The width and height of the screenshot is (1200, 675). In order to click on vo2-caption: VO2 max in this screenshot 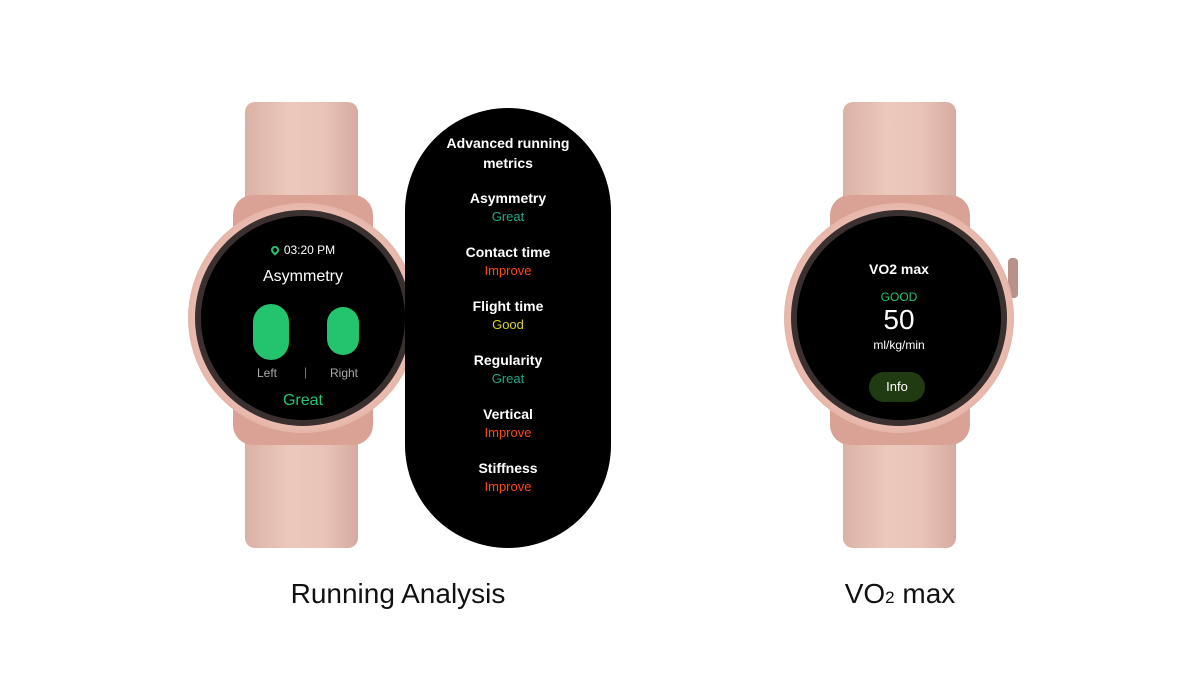, I will do `click(900, 594)`.